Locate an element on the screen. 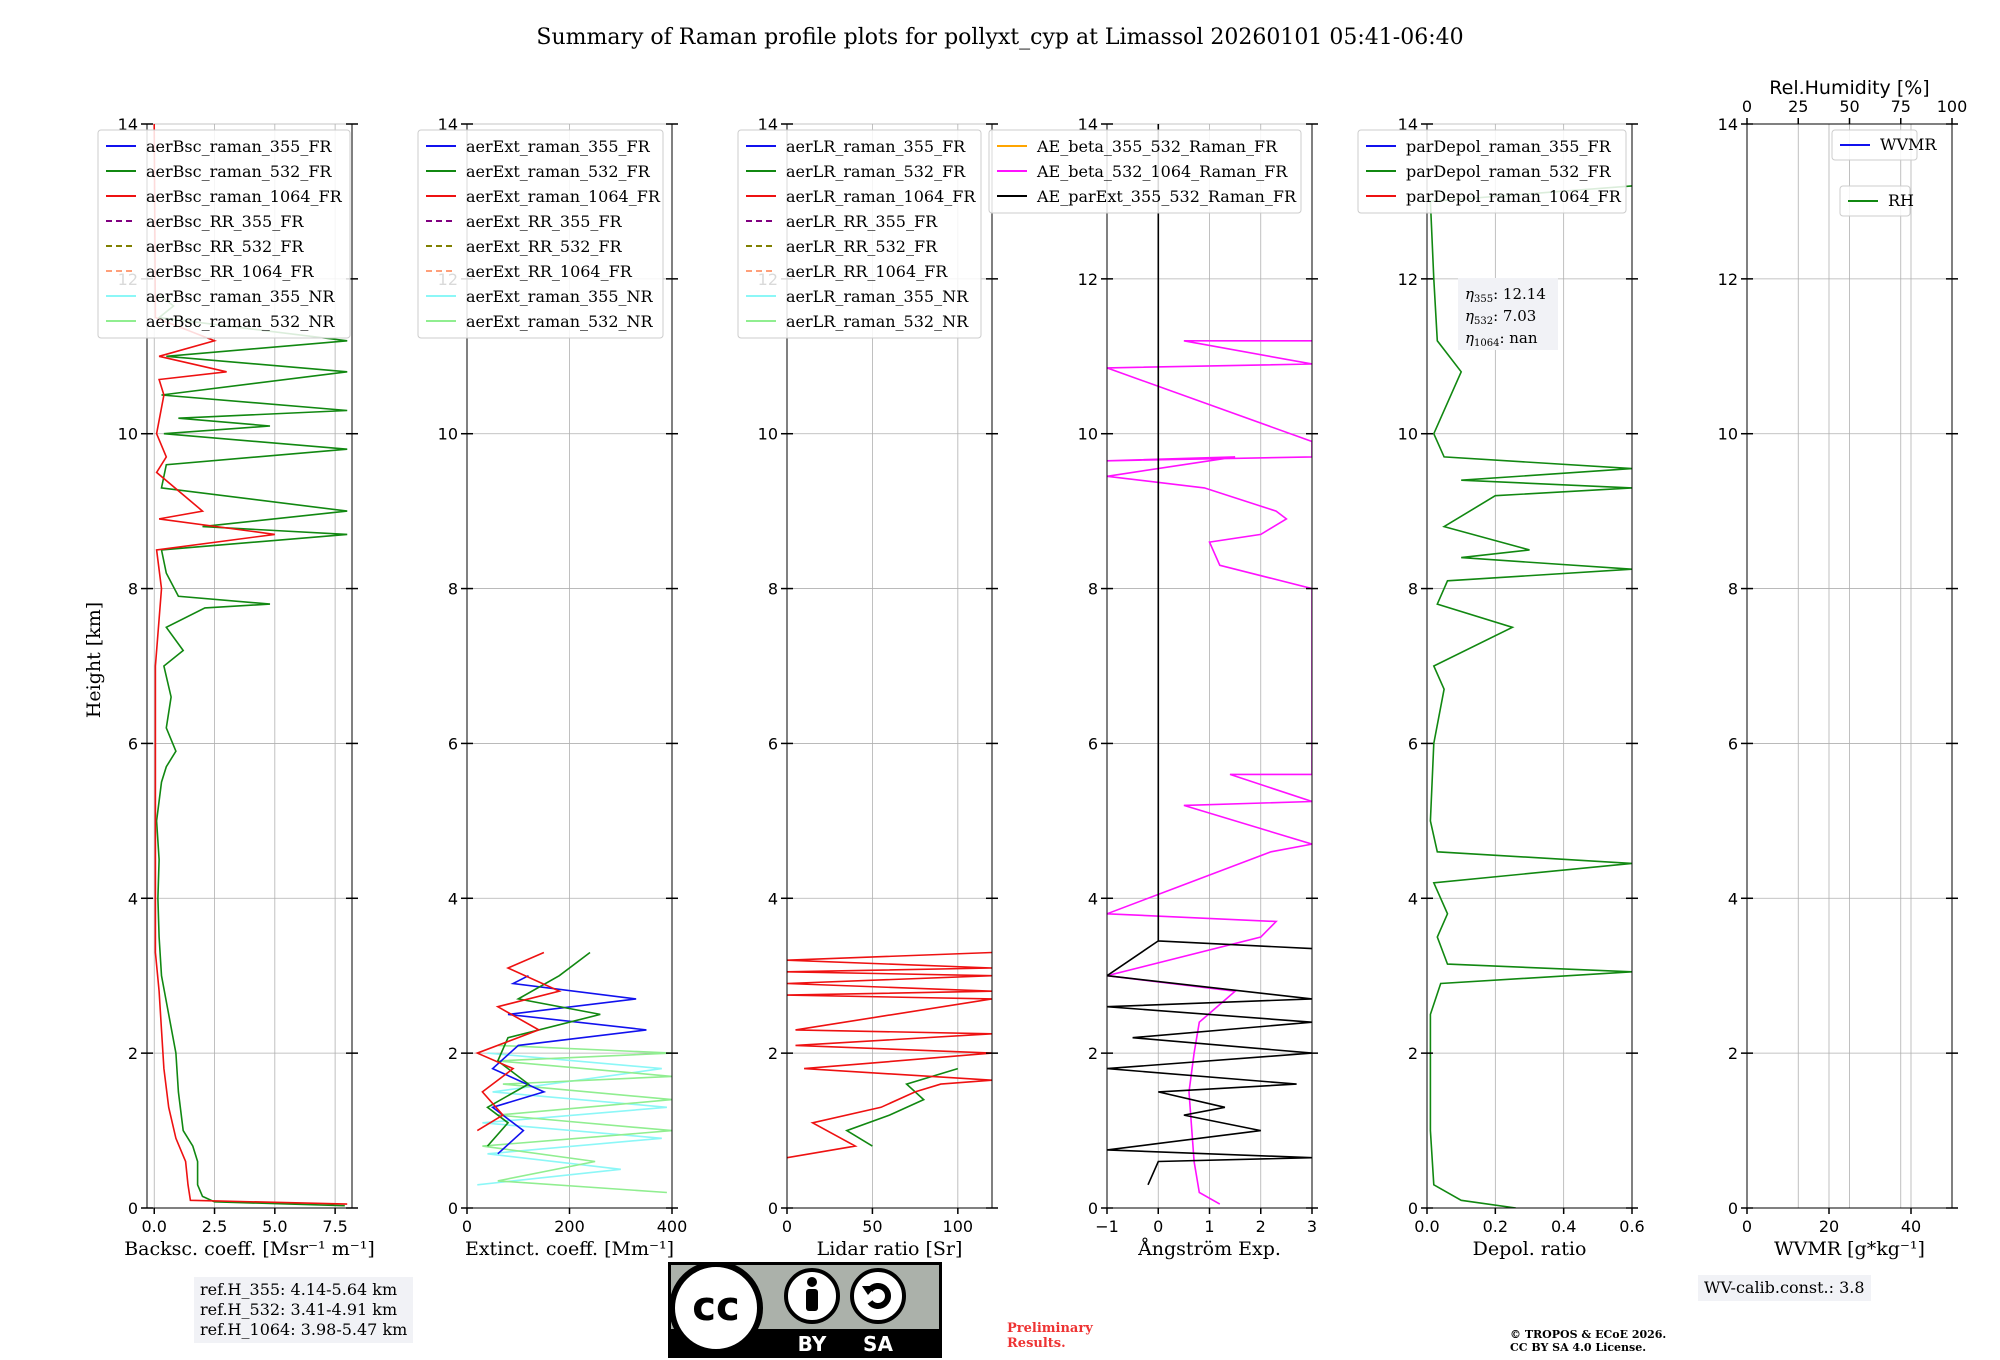 This screenshot has height=1360, width=2000. series-line-AE_beta_532_1064_Raman_FR is located at coordinates (1209, 772).